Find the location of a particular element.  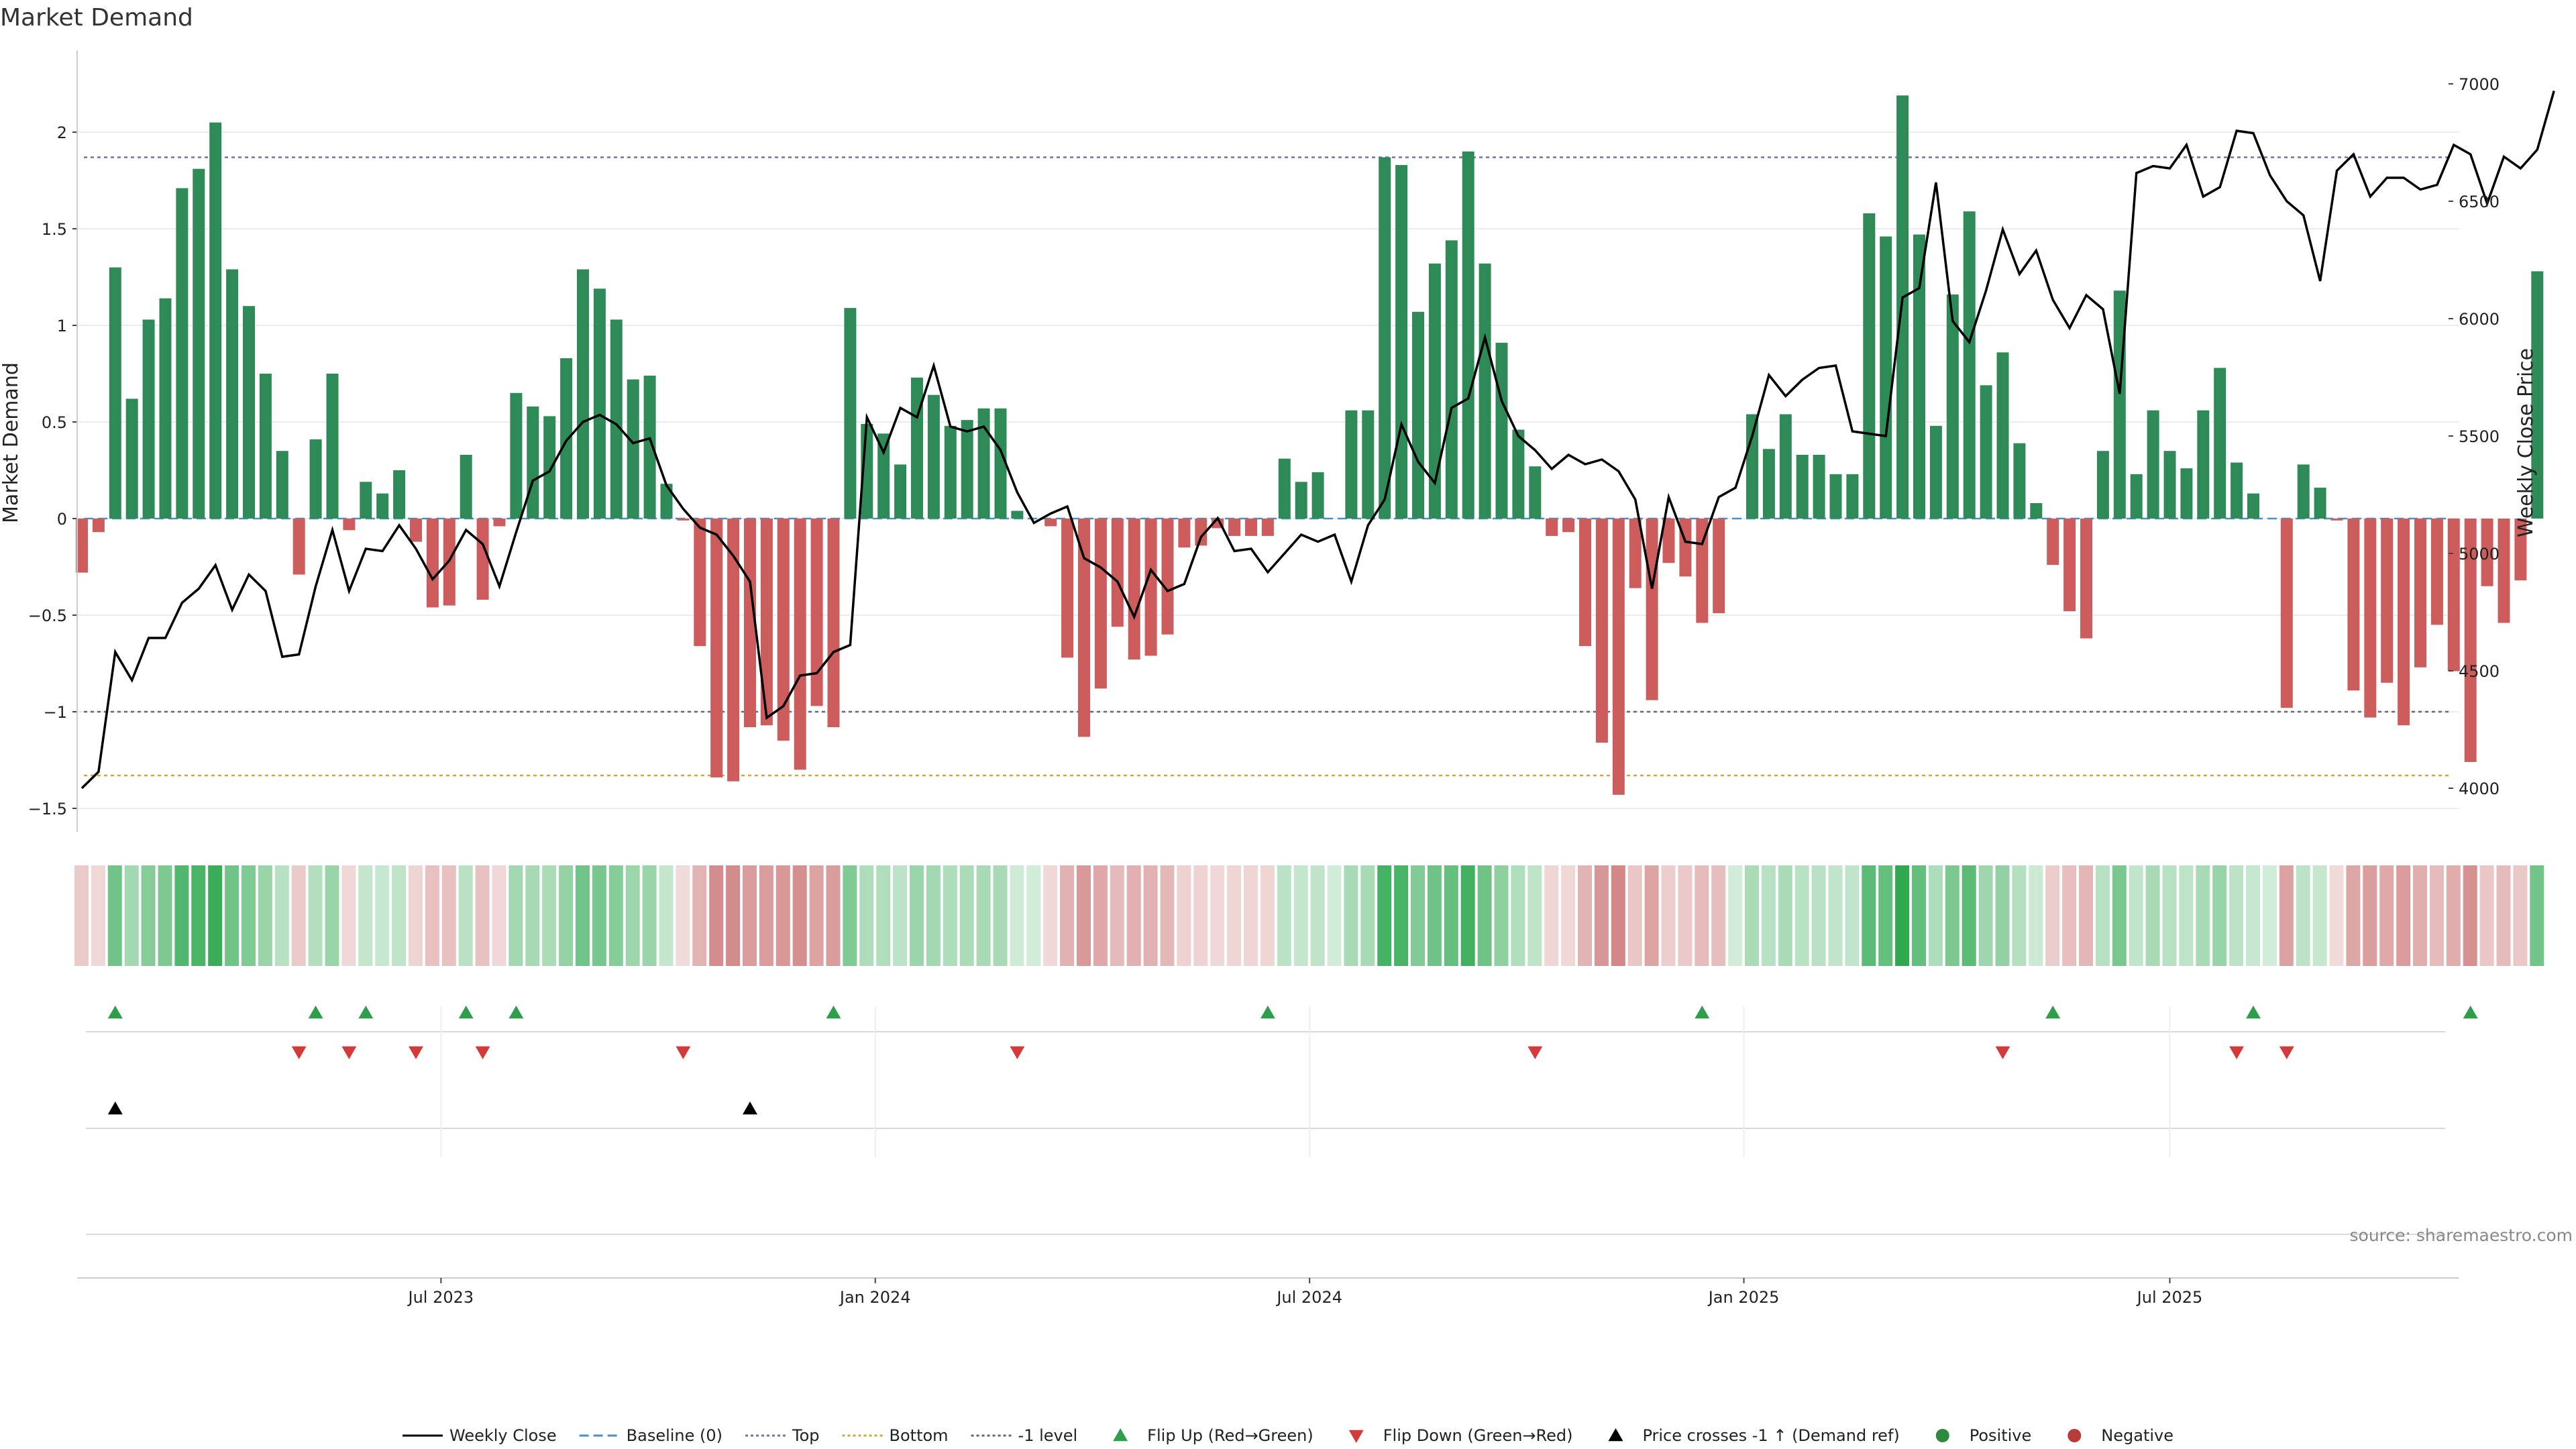

right-tick-label-2: 6000 is located at coordinates (2479, 319).